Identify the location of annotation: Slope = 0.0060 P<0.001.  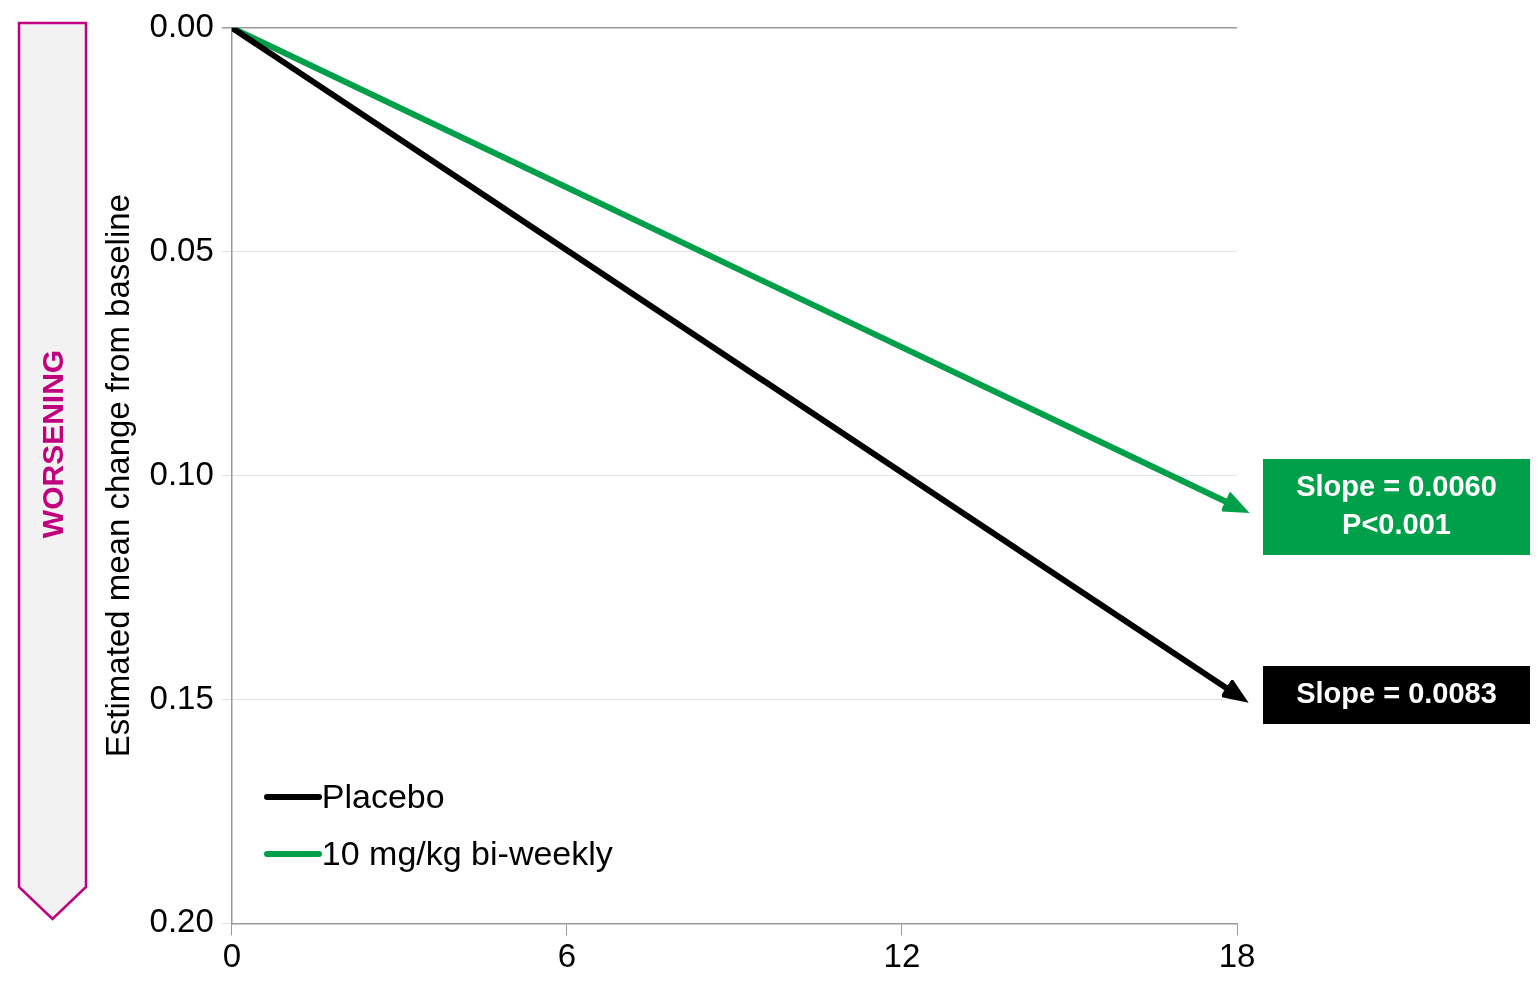
(1396, 504).